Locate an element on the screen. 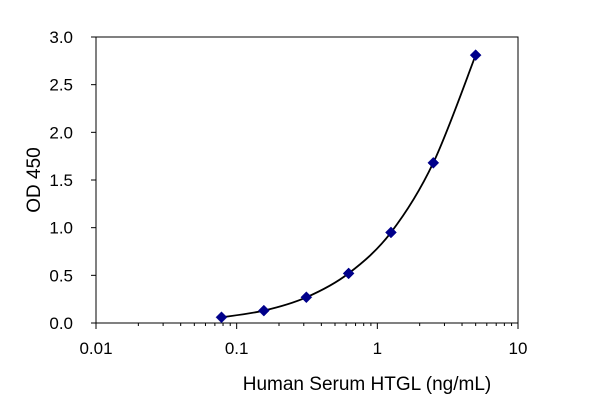 The image size is (600, 414). y-tick-label: 0.0 is located at coordinates (61, 323).